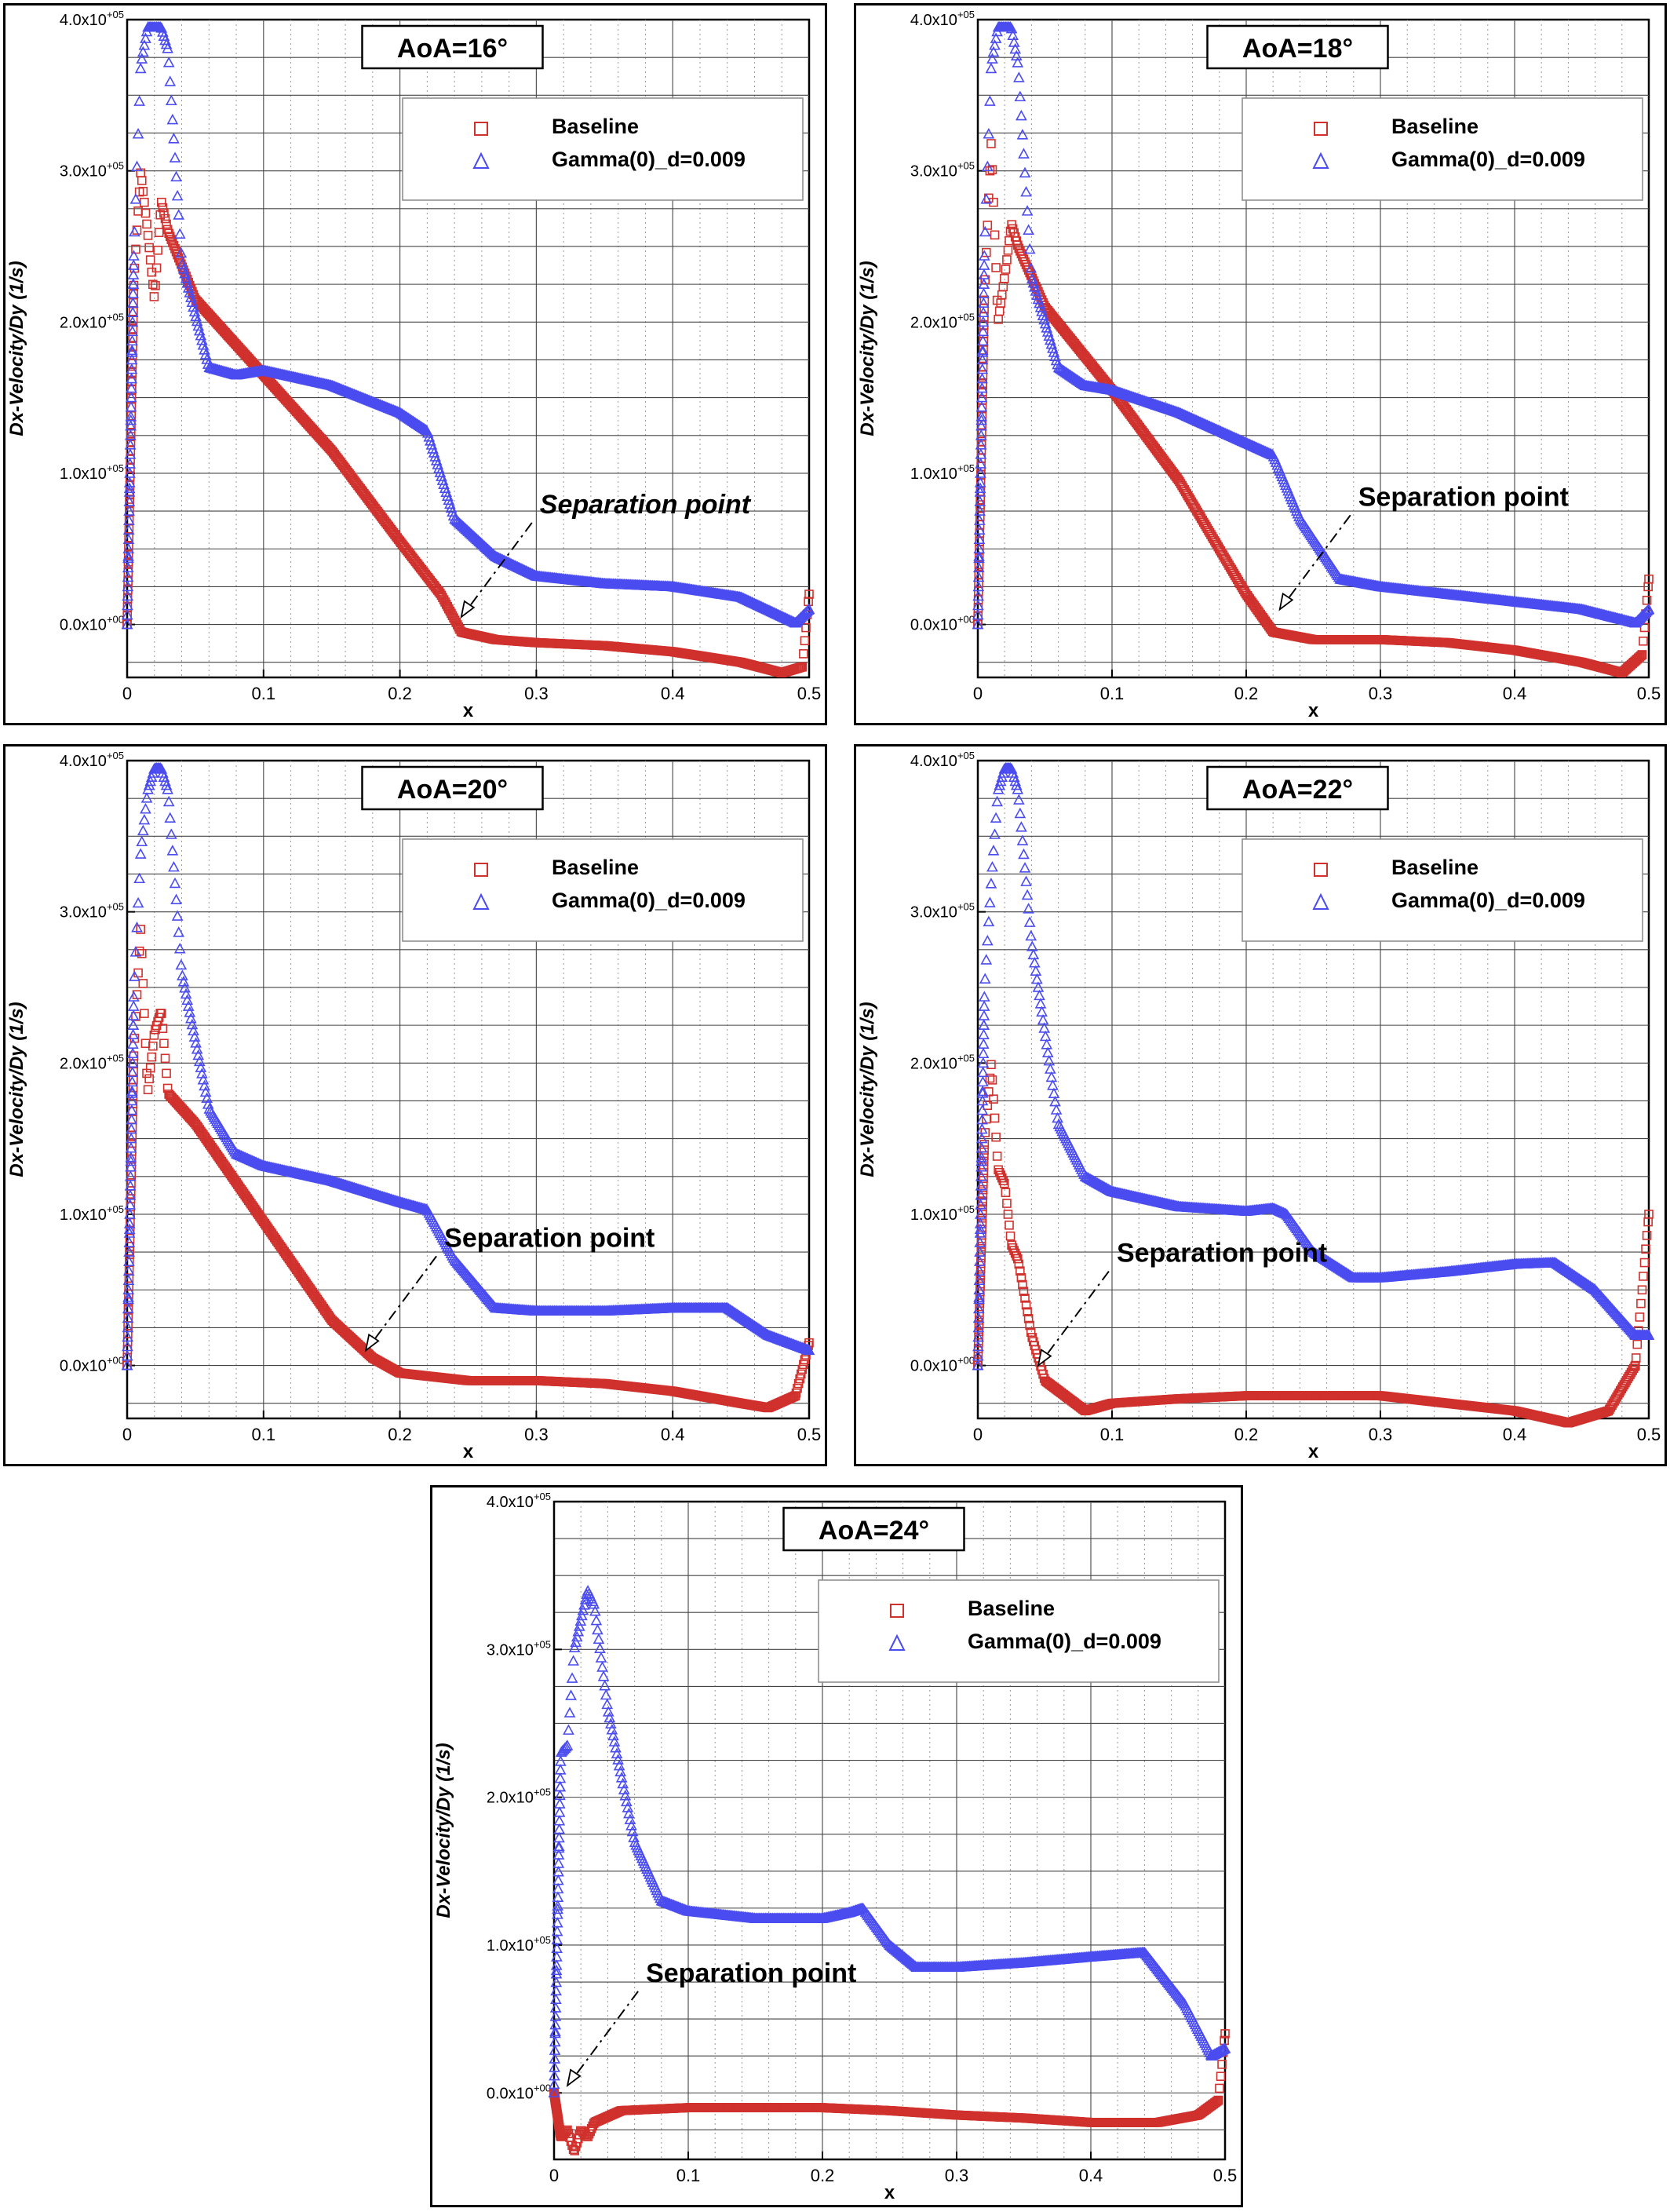  What do you see at coordinates (468, 1451) in the screenshot?
I see `x-axis-label: x` at bounding box center [468, 1451].